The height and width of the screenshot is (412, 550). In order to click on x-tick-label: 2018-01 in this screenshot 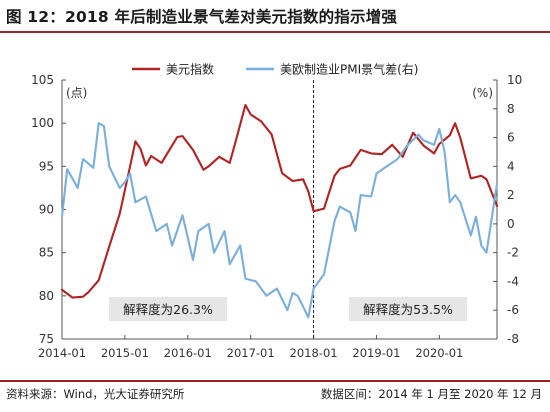, I will do `click(314, 353)`.